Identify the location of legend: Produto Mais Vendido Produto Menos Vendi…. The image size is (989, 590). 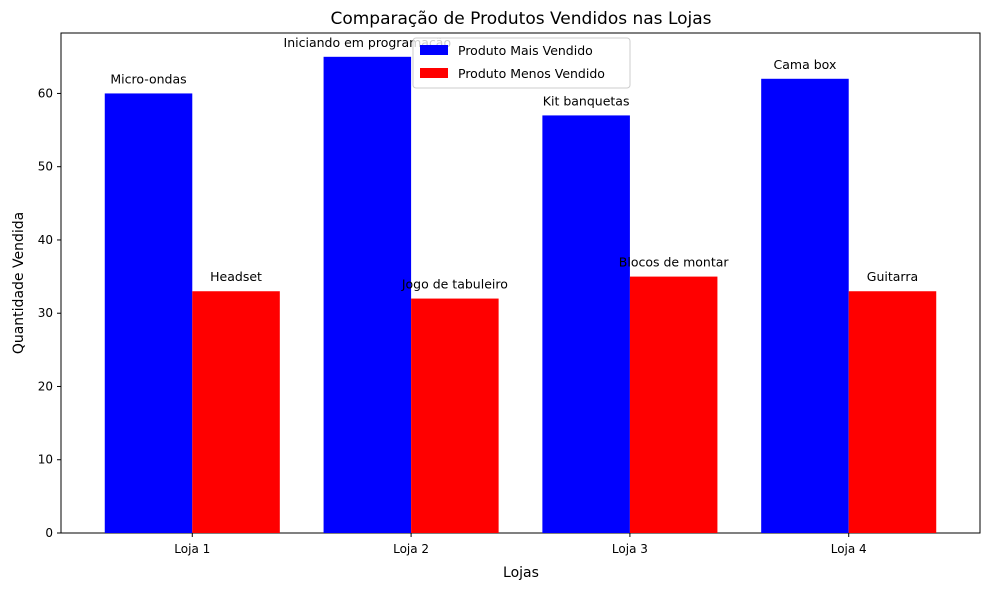
(521, 63).